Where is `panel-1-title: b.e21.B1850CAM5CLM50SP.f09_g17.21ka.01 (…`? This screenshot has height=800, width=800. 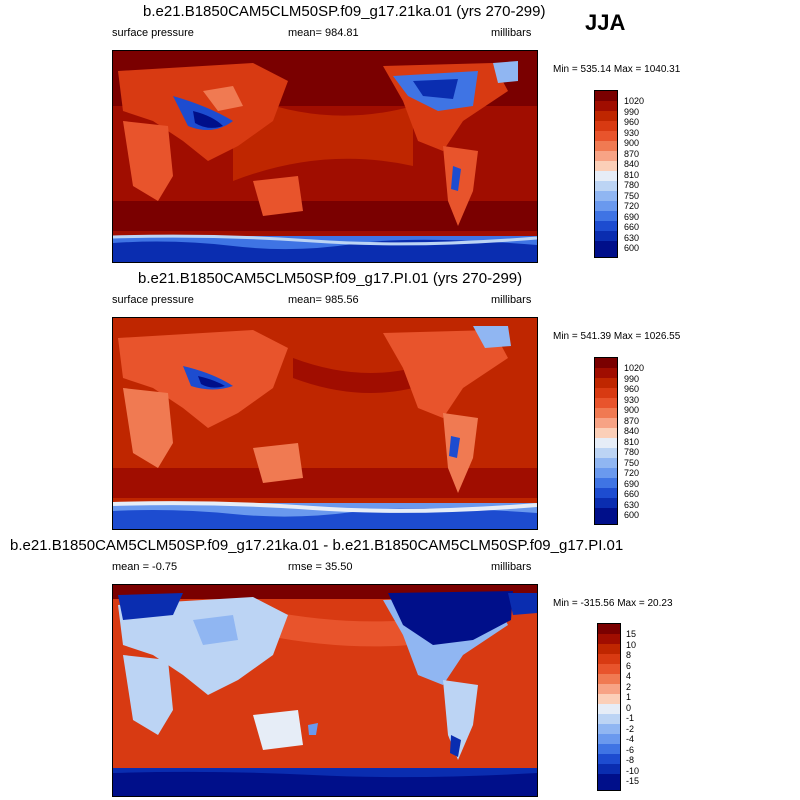 panel-1-title: b.e21.B1850CAM5CLM50SP.f09_g17.21ka.01 (… is located at coordinates (344, 11).